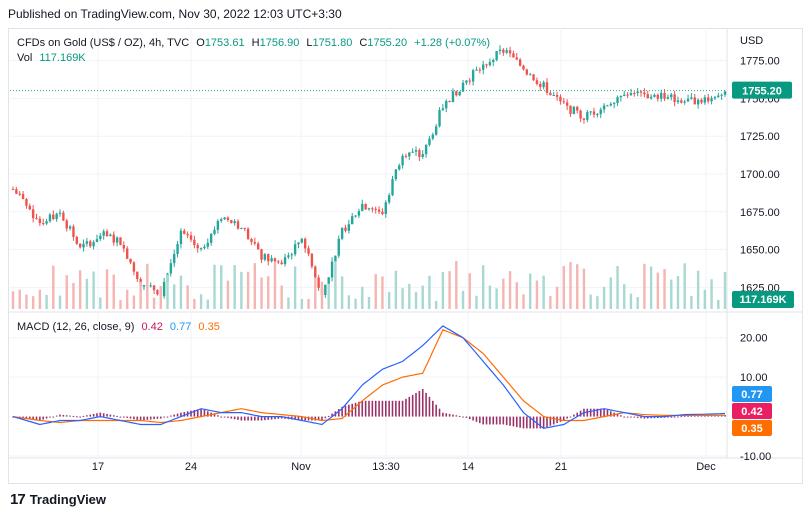 The image size is (811, 518). Describe the element at coordinates (25, 58) in the screenshot. I see `volume-label: Vol` at that location.